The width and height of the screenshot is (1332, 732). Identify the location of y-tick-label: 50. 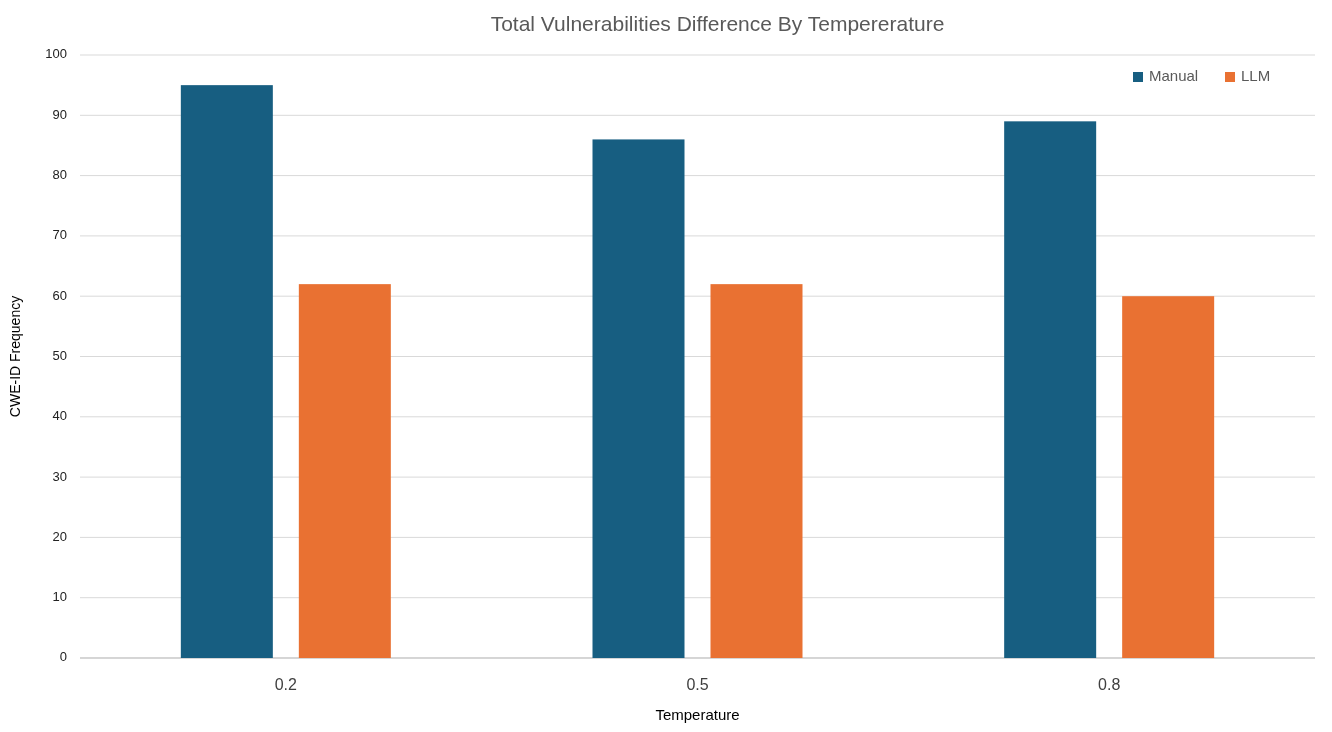
(59, 355).